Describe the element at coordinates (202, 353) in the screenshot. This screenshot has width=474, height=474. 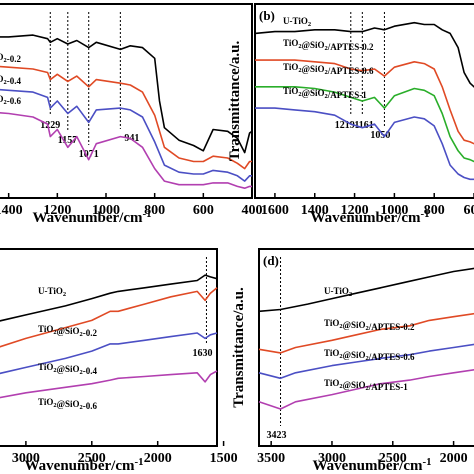
I see `annotation-label: 1630` at that location.